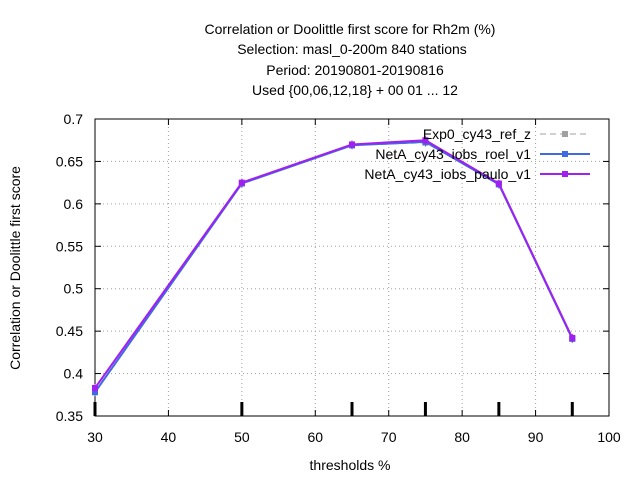 Image resolution: width=640 pixels, height=480 pixels. Describe the element at coordinates (609, 437) in the screenshot. I see `x-tick-label: 100` at that location.